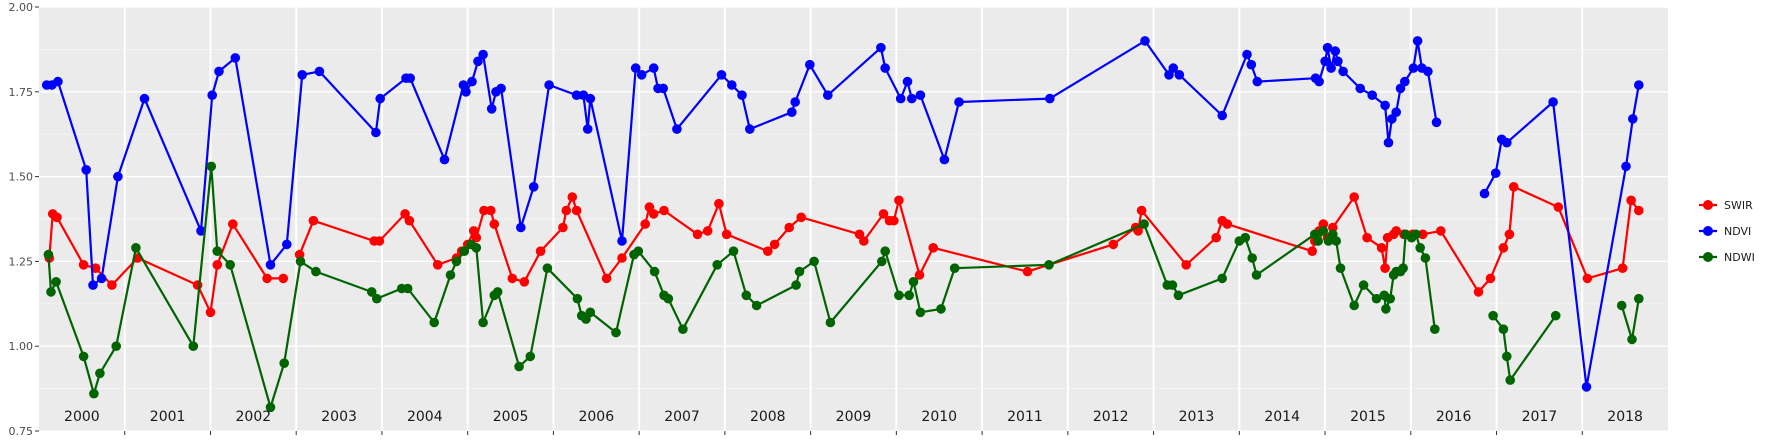 The image size is (1773, 446). What do you see at coordinates (21, 261) in the screenshot?
I see `y-tick-label: 1.25` at bounding box center [21, 261].